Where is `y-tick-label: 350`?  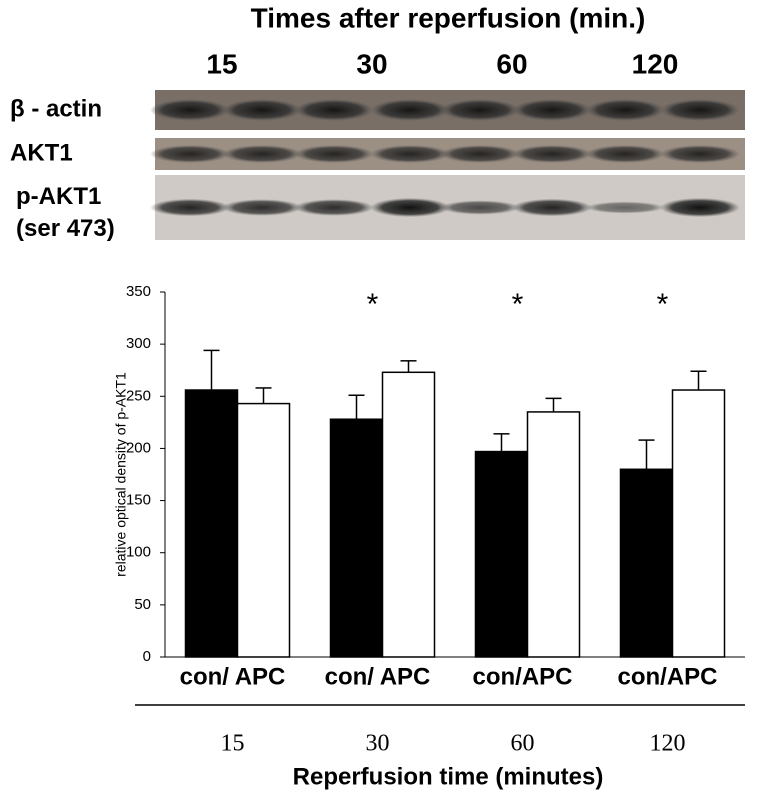
y-tick-label: 350 is located at coordinates (138, 291).